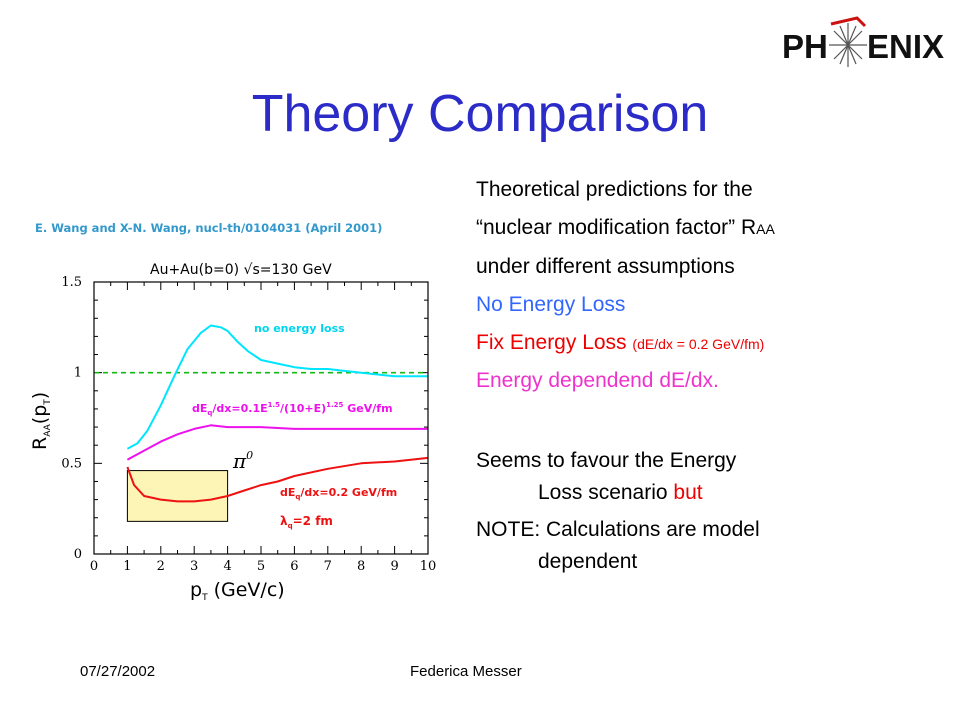  Describe the element at coordinates (299, 328) in the screenshot. I see `no-loss-label: no energy loss` at that location.